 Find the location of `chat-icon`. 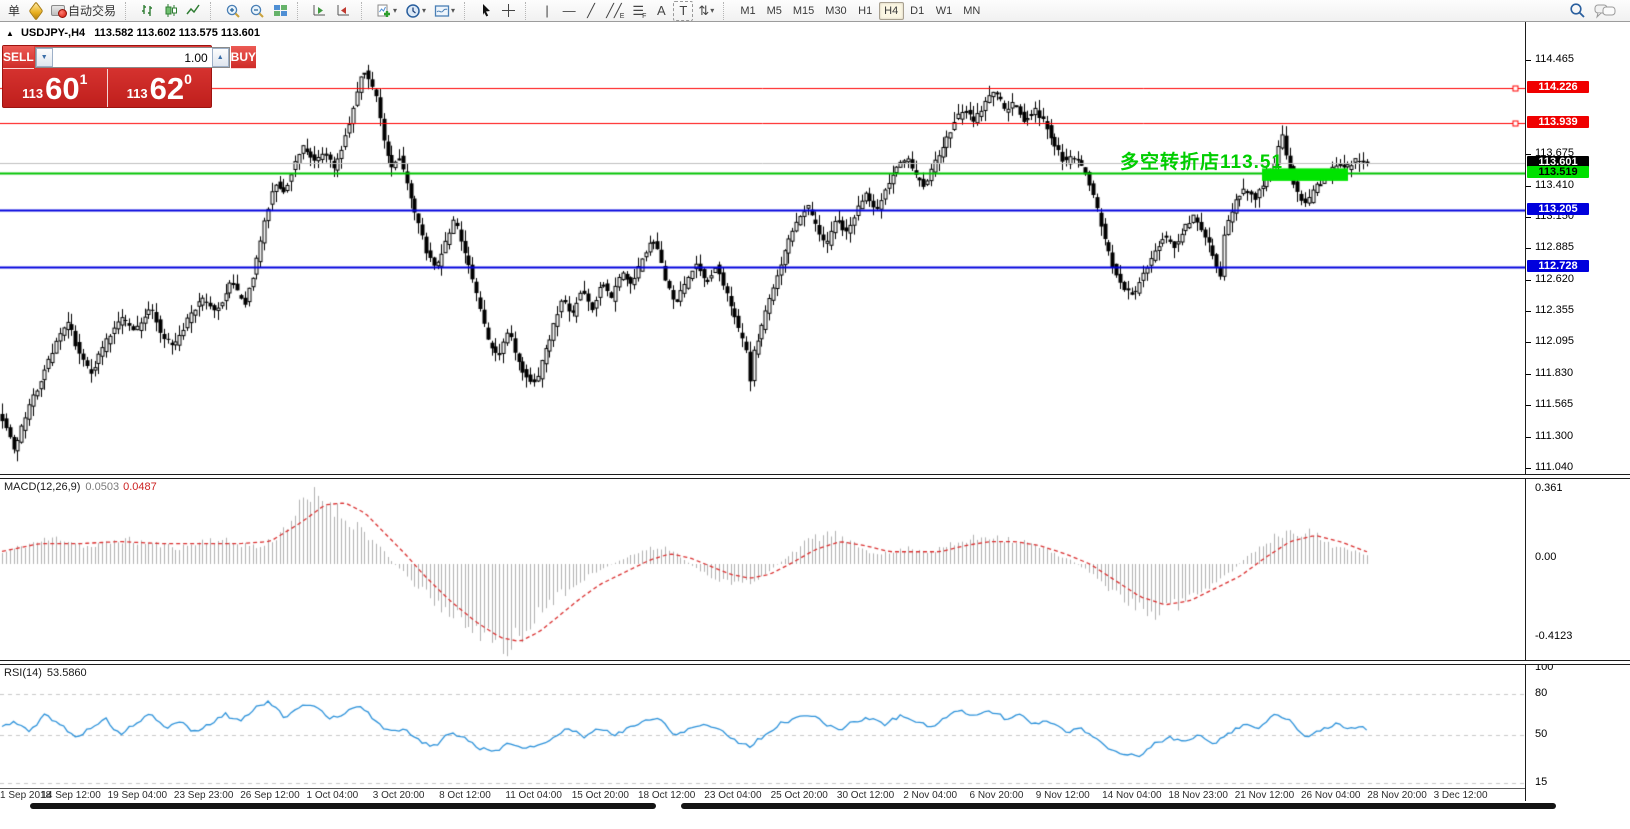

chat-icon is located at coordinates (1605, 11).